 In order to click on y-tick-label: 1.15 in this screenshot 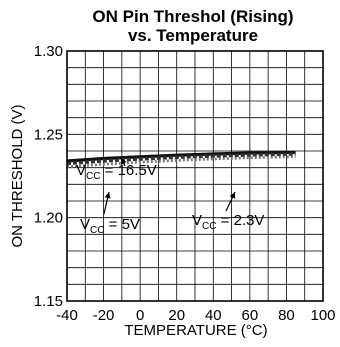, I will do `click(48, 301)`.